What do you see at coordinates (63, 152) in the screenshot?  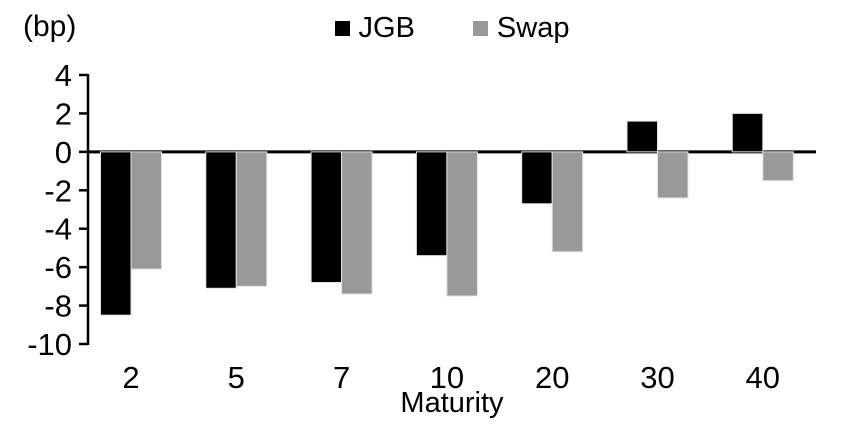 I see `y-tick-label: 0` at bounding box center [63, 152].